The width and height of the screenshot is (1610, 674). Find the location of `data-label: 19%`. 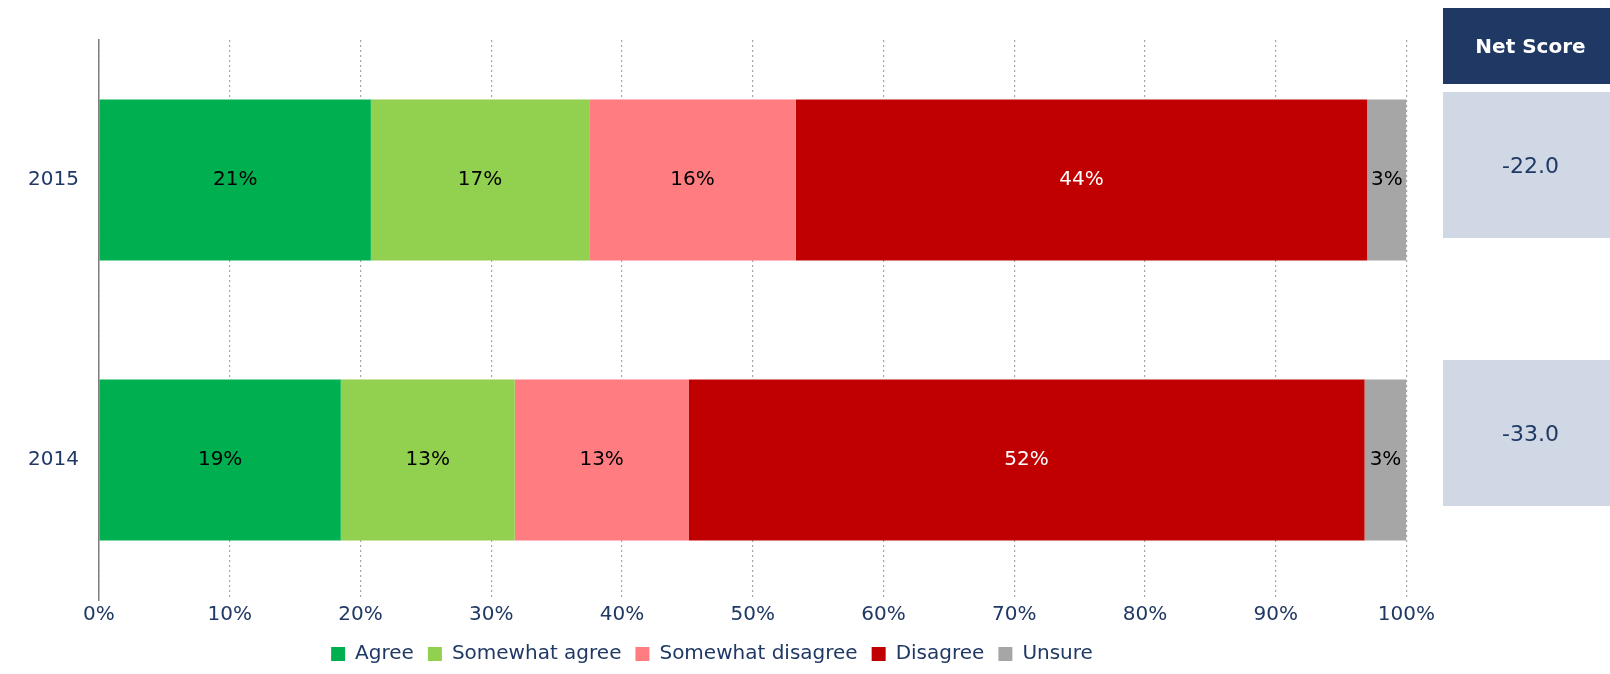

data-label: 19% is located at coordinates (220, 458).